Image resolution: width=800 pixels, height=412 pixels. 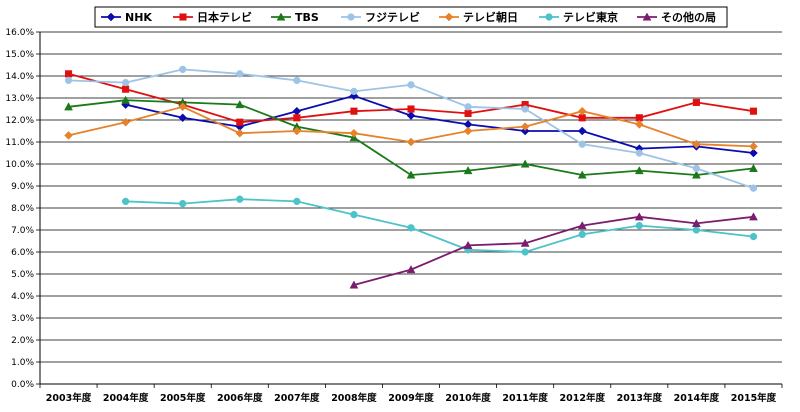 I want to click on legend-label: TBS, so click(x=307, y=17).